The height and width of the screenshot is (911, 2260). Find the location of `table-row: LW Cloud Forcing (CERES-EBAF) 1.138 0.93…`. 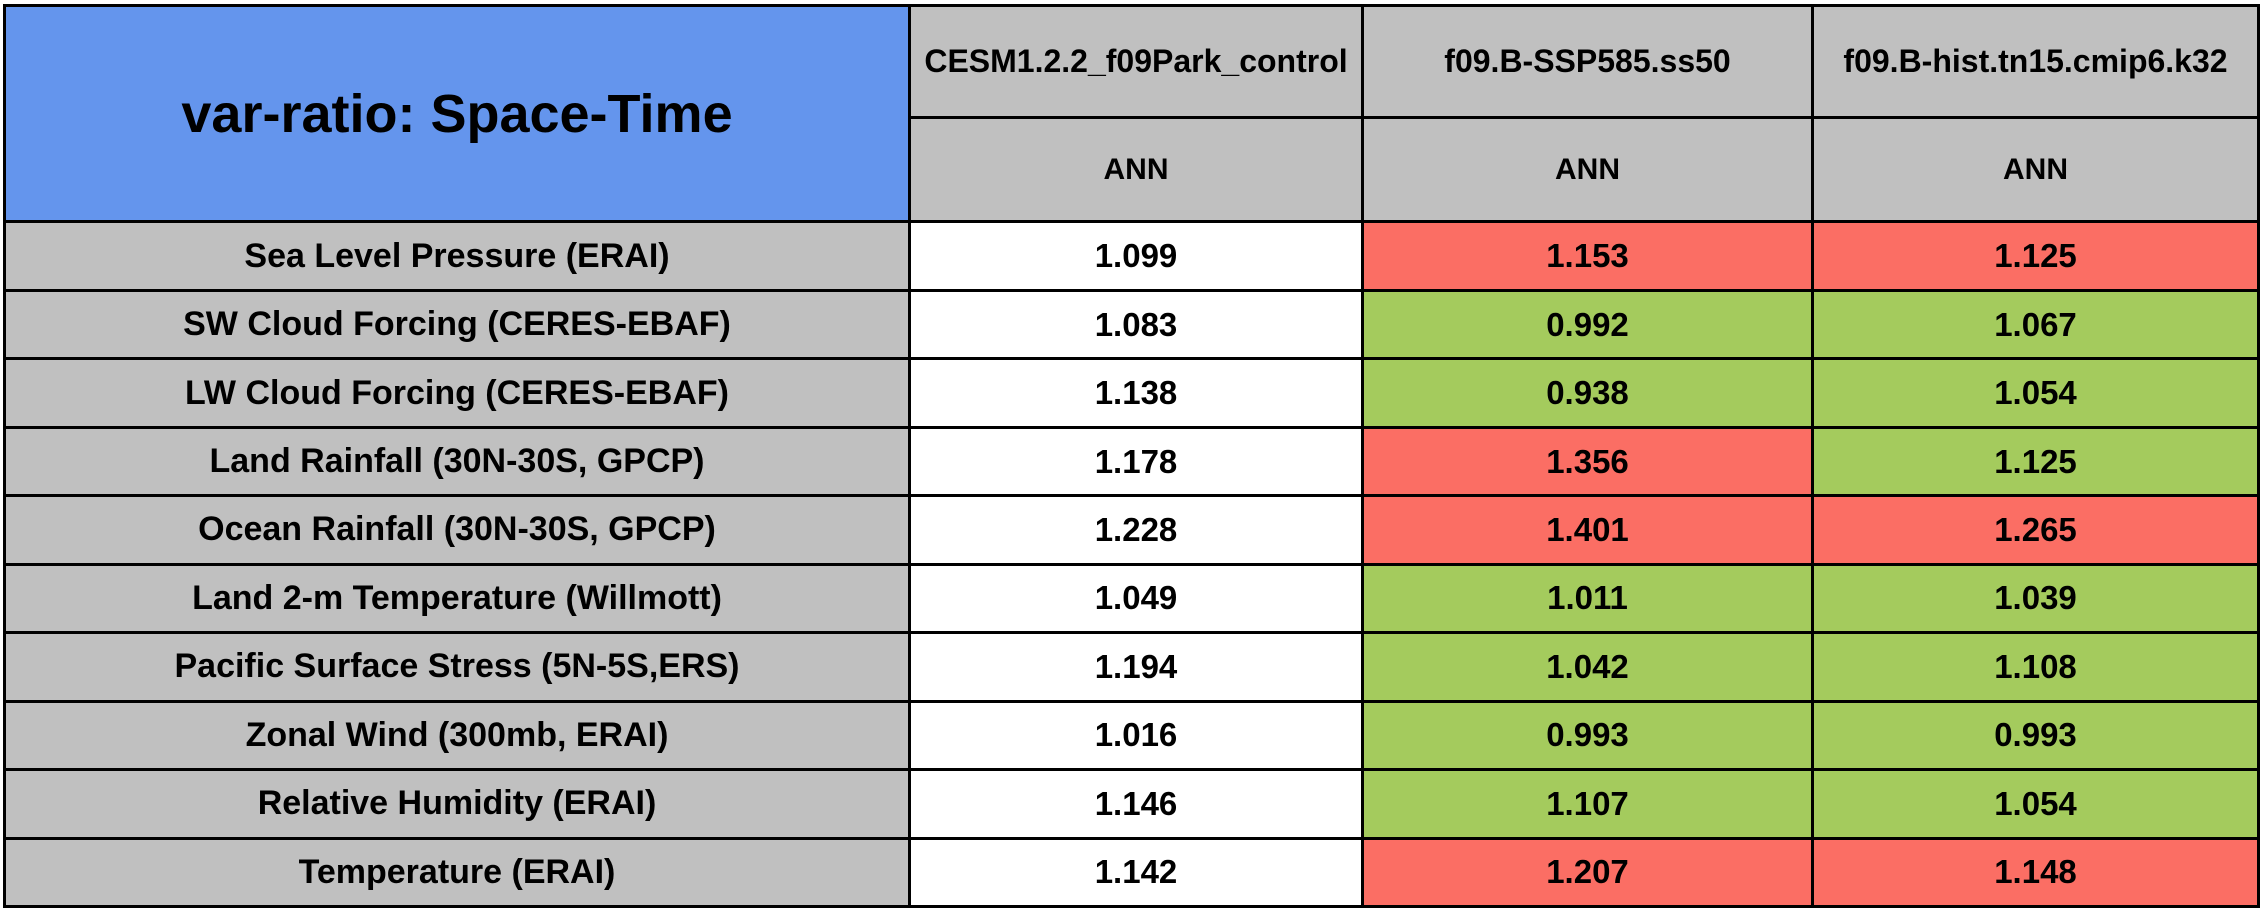

table-row: LW Cloud Forcing (CERES-EBAF) 1.138 0.93… is located at coordinates (1131, 393).